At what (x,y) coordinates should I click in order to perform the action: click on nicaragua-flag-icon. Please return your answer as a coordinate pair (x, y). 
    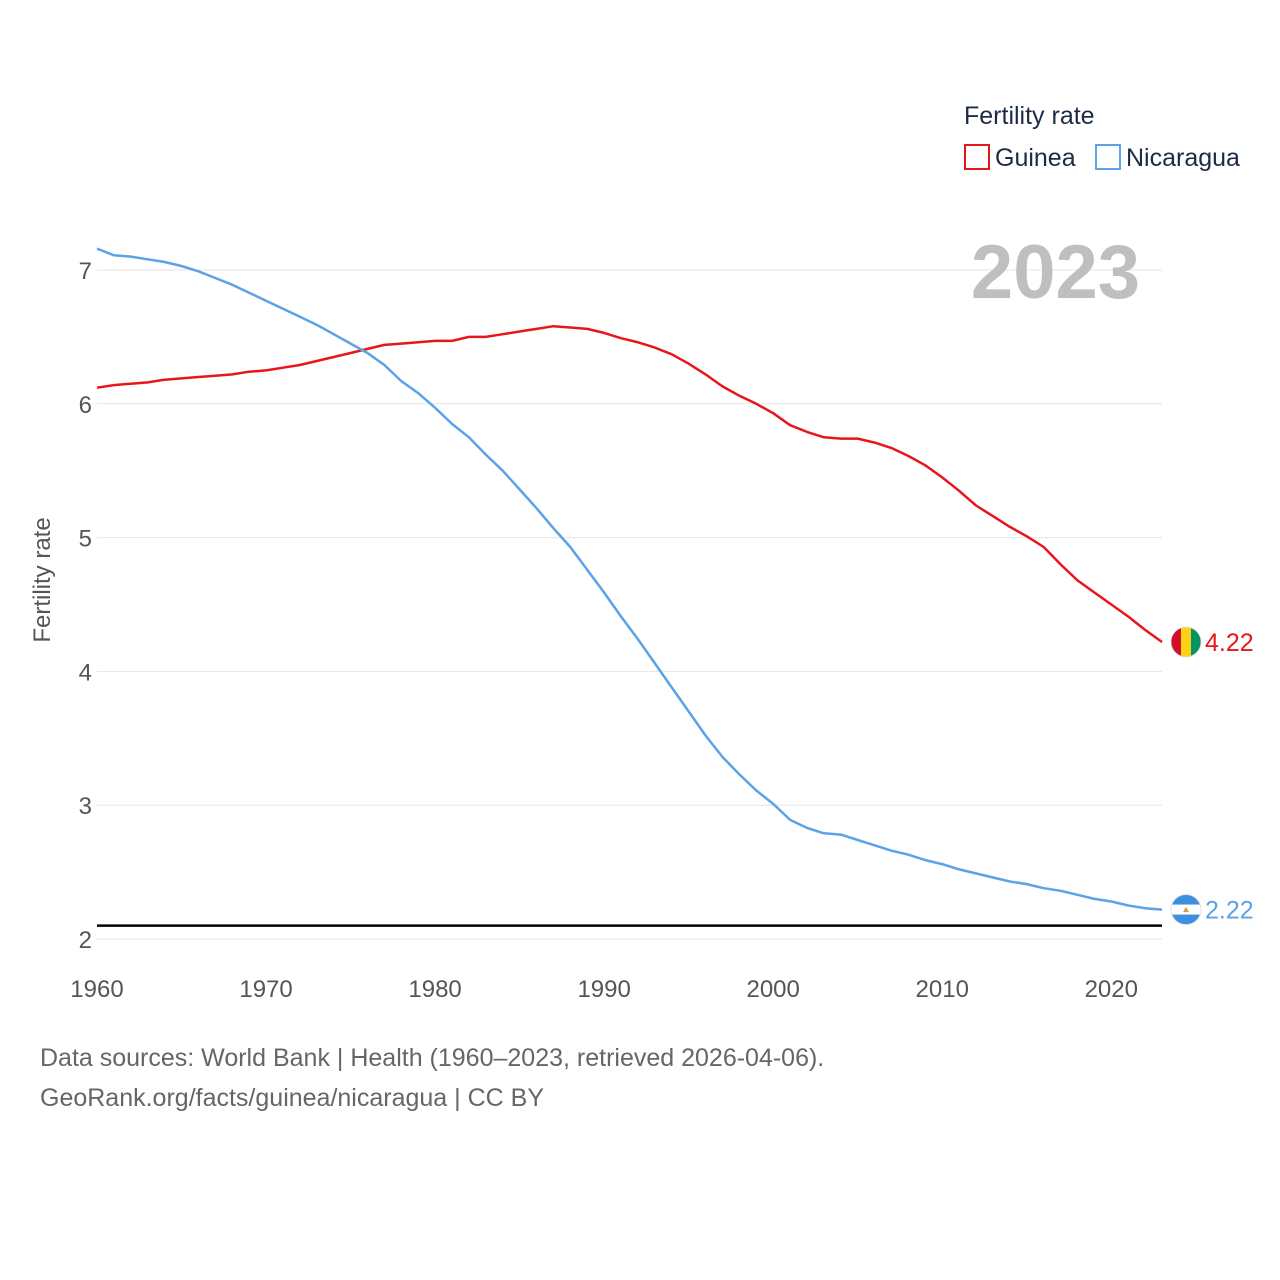
    Looking at the image, I should click on (1186, 909).